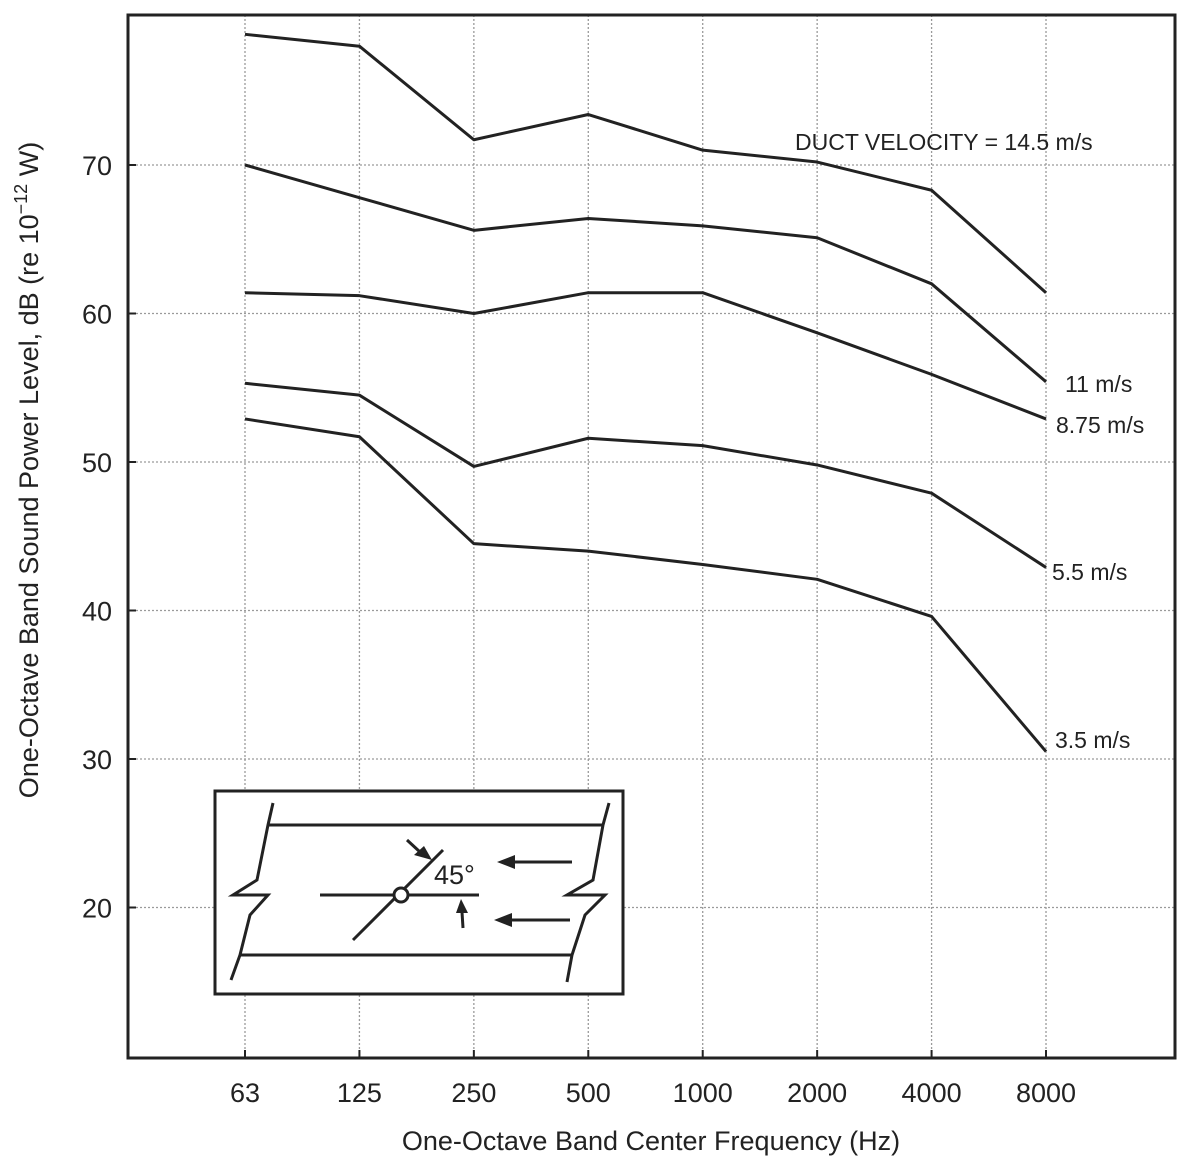 This screenshot has height=1163, width=1200. I want to click on x-tick-label: 500, so click(588, 1093).